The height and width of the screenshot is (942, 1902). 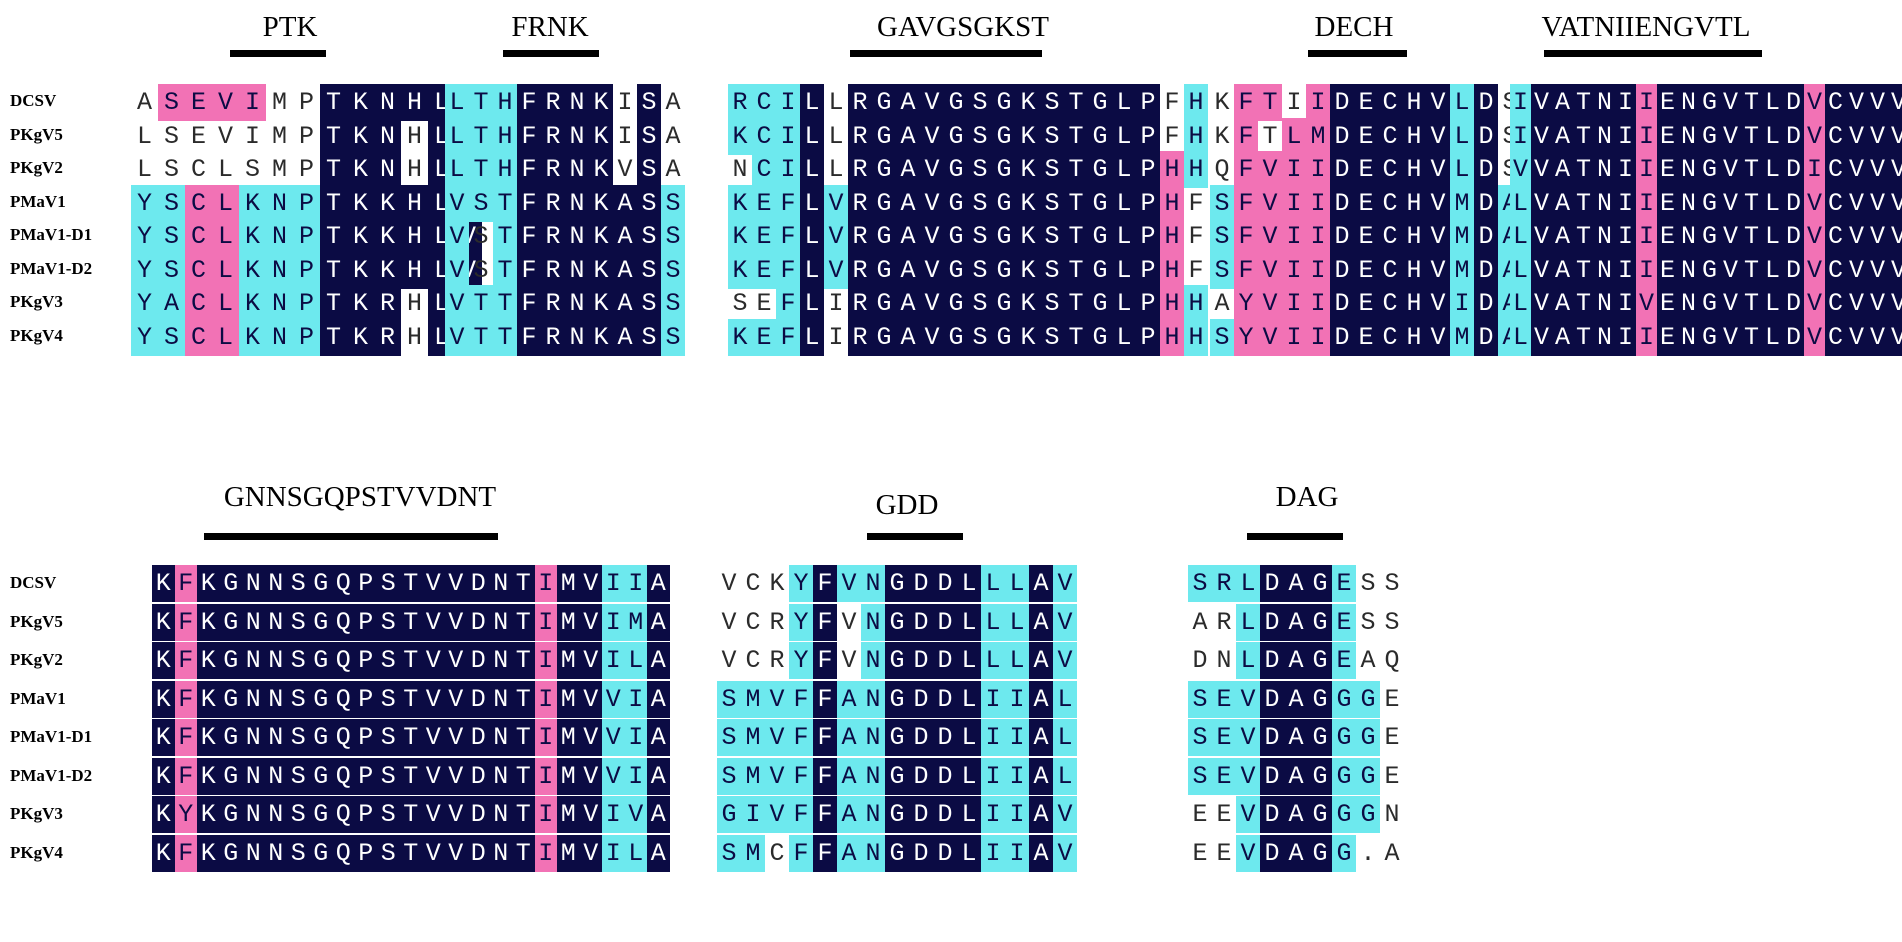 I want to click on sequence-row: YSCLKNPTKKHLV, so click(x=306, y=270).